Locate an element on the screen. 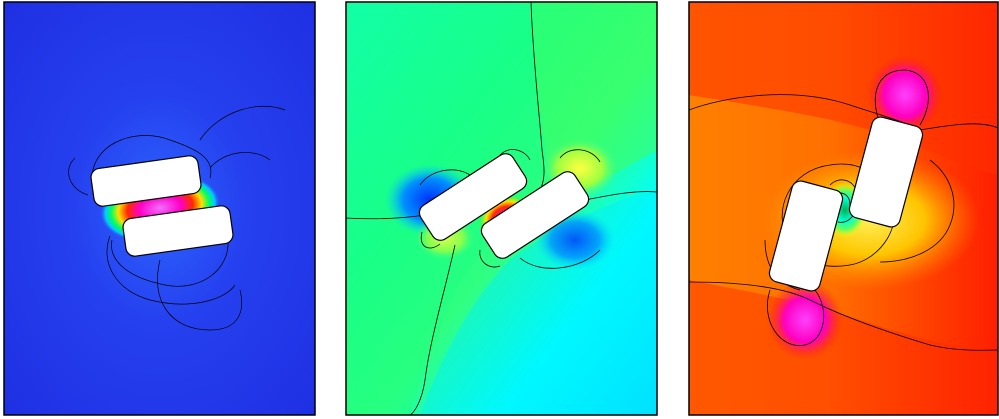  panel-1-obstacles is located at coordinates (162, 206).